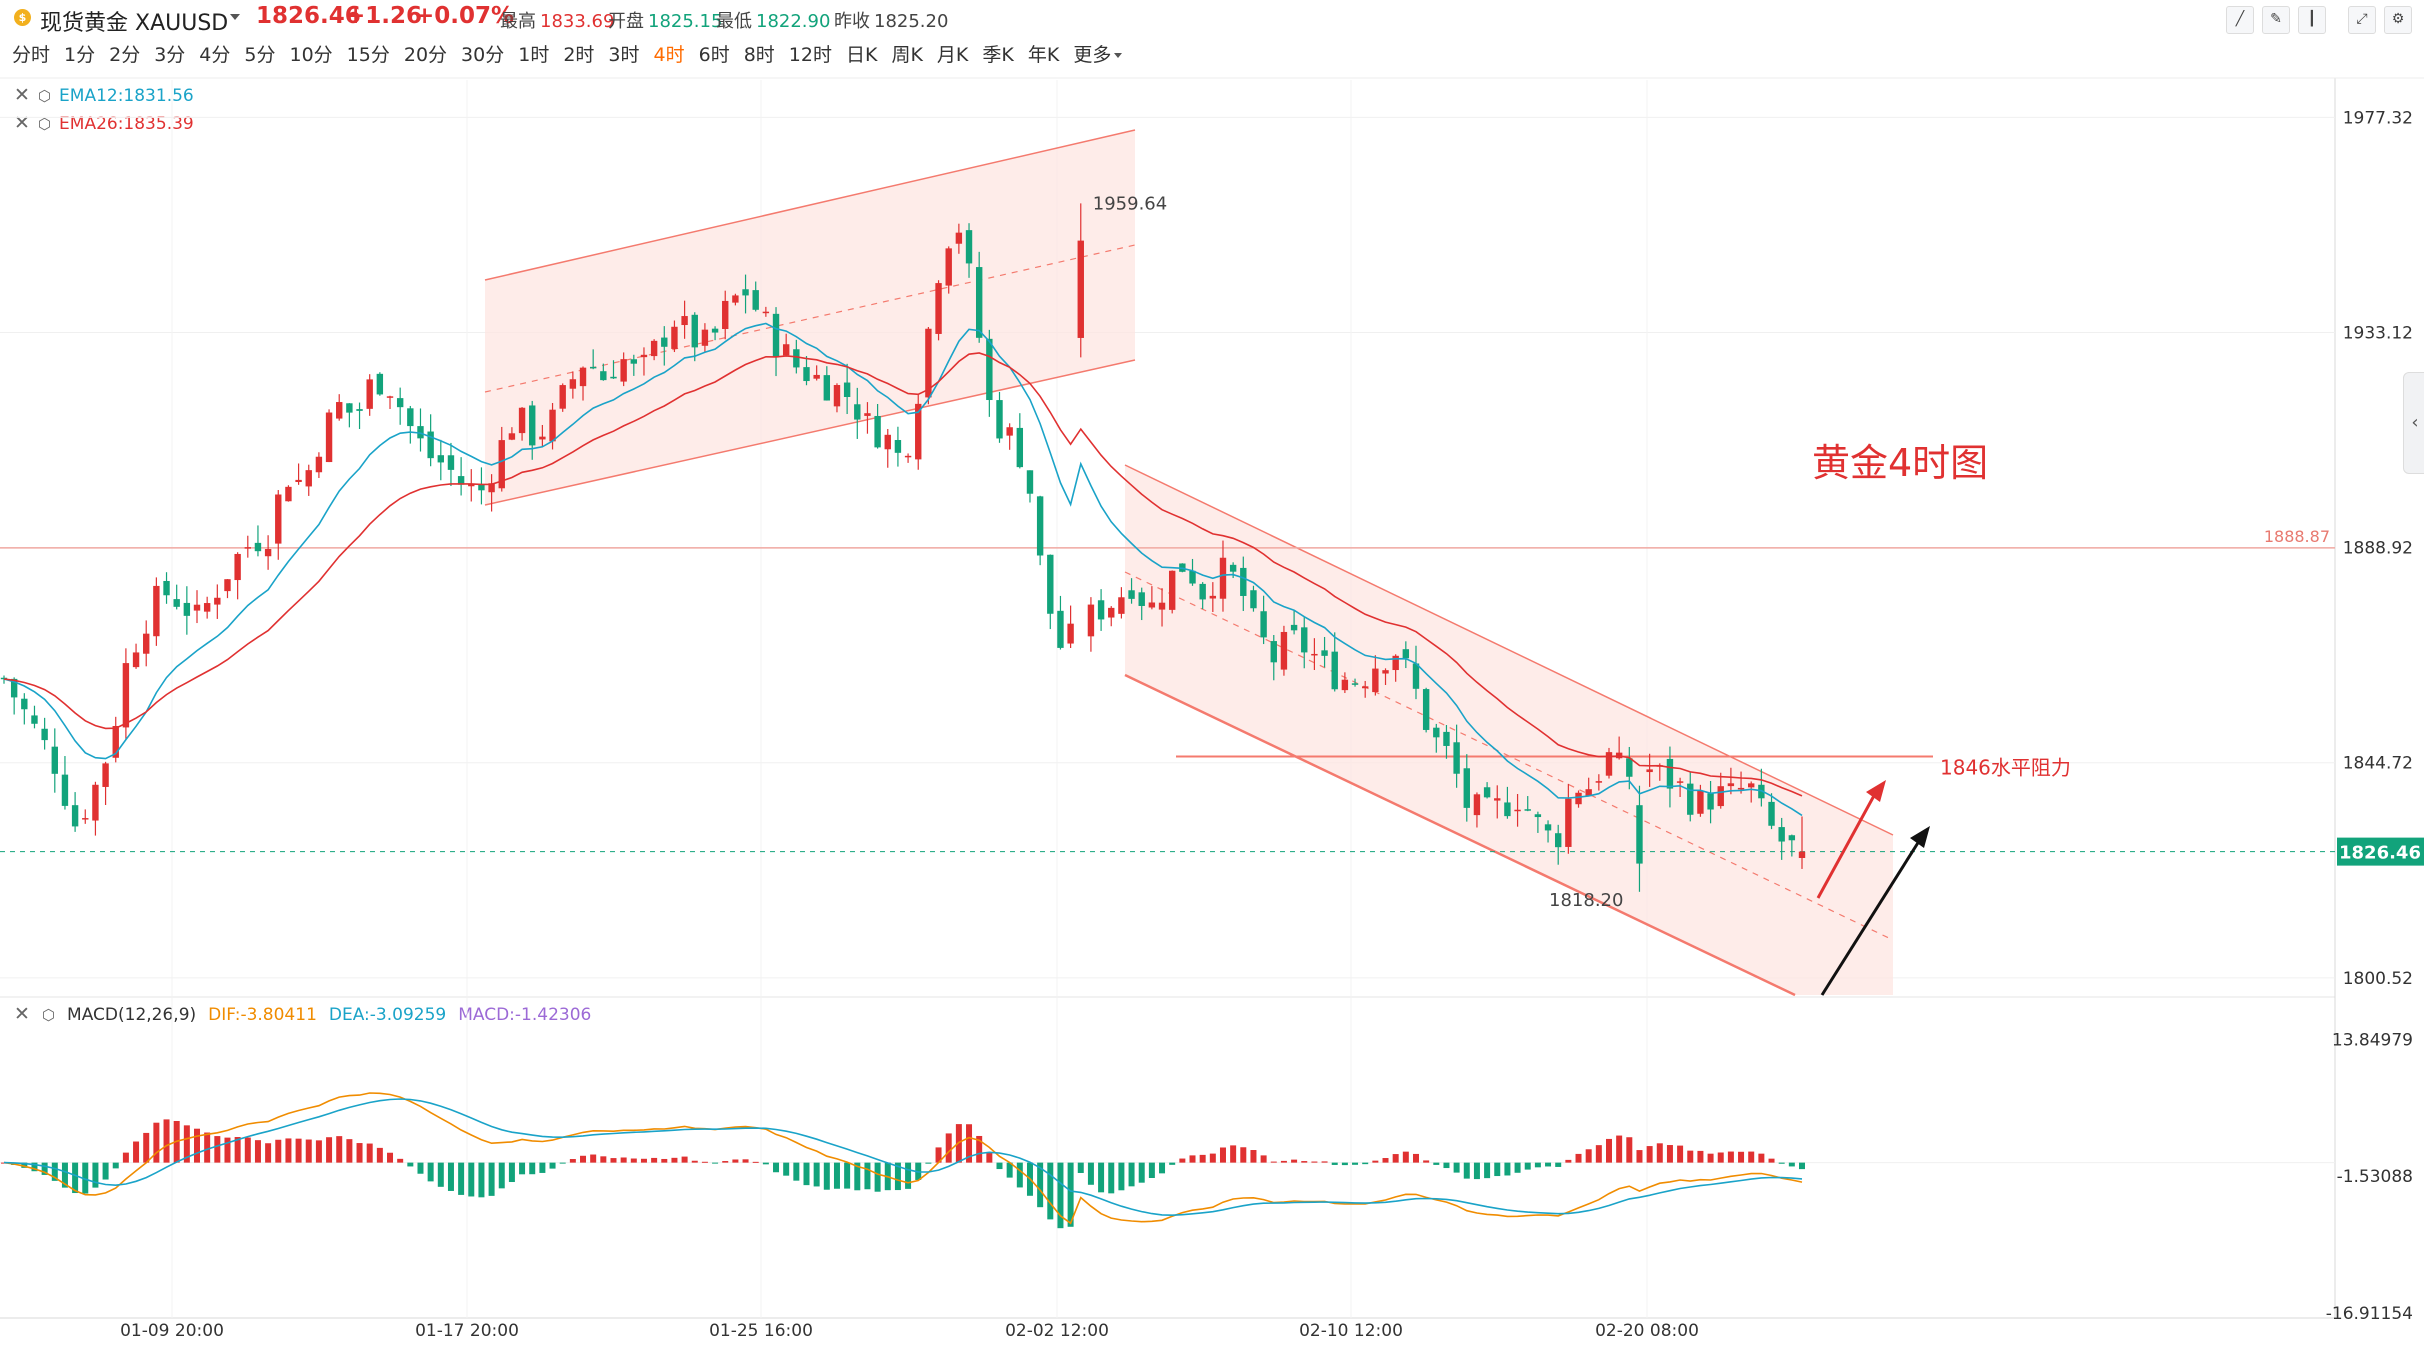  I want to click on low-annotation: 1818.20, so click(1586, 900).